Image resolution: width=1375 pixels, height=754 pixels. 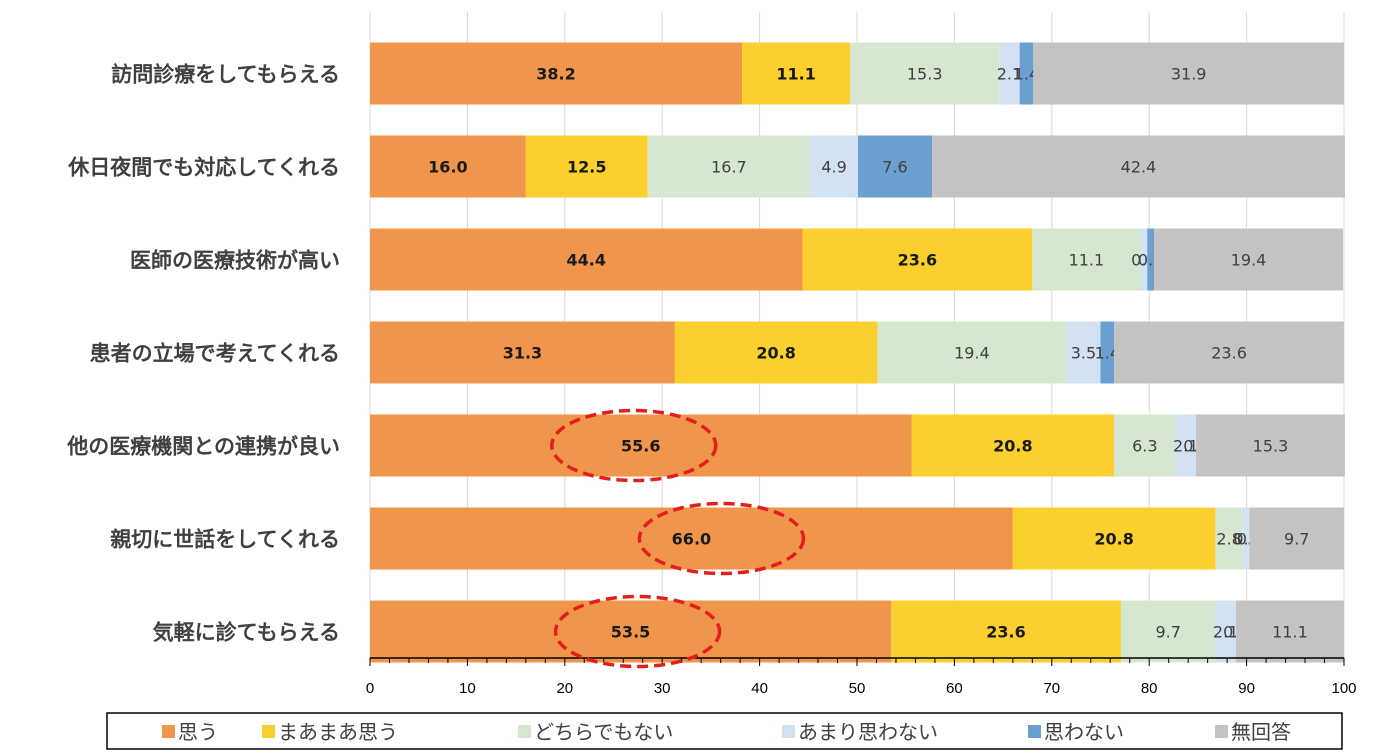 I want to click on legend-label: 思わない, so click(x=1084, y=732).